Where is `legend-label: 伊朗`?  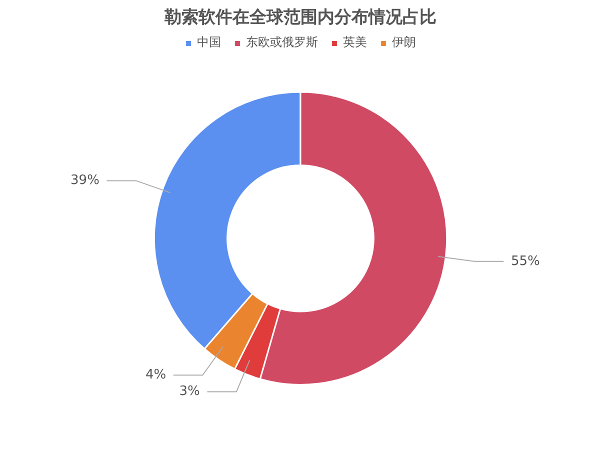 legend-label: 伊朗 is located at coordinates (404, 42).